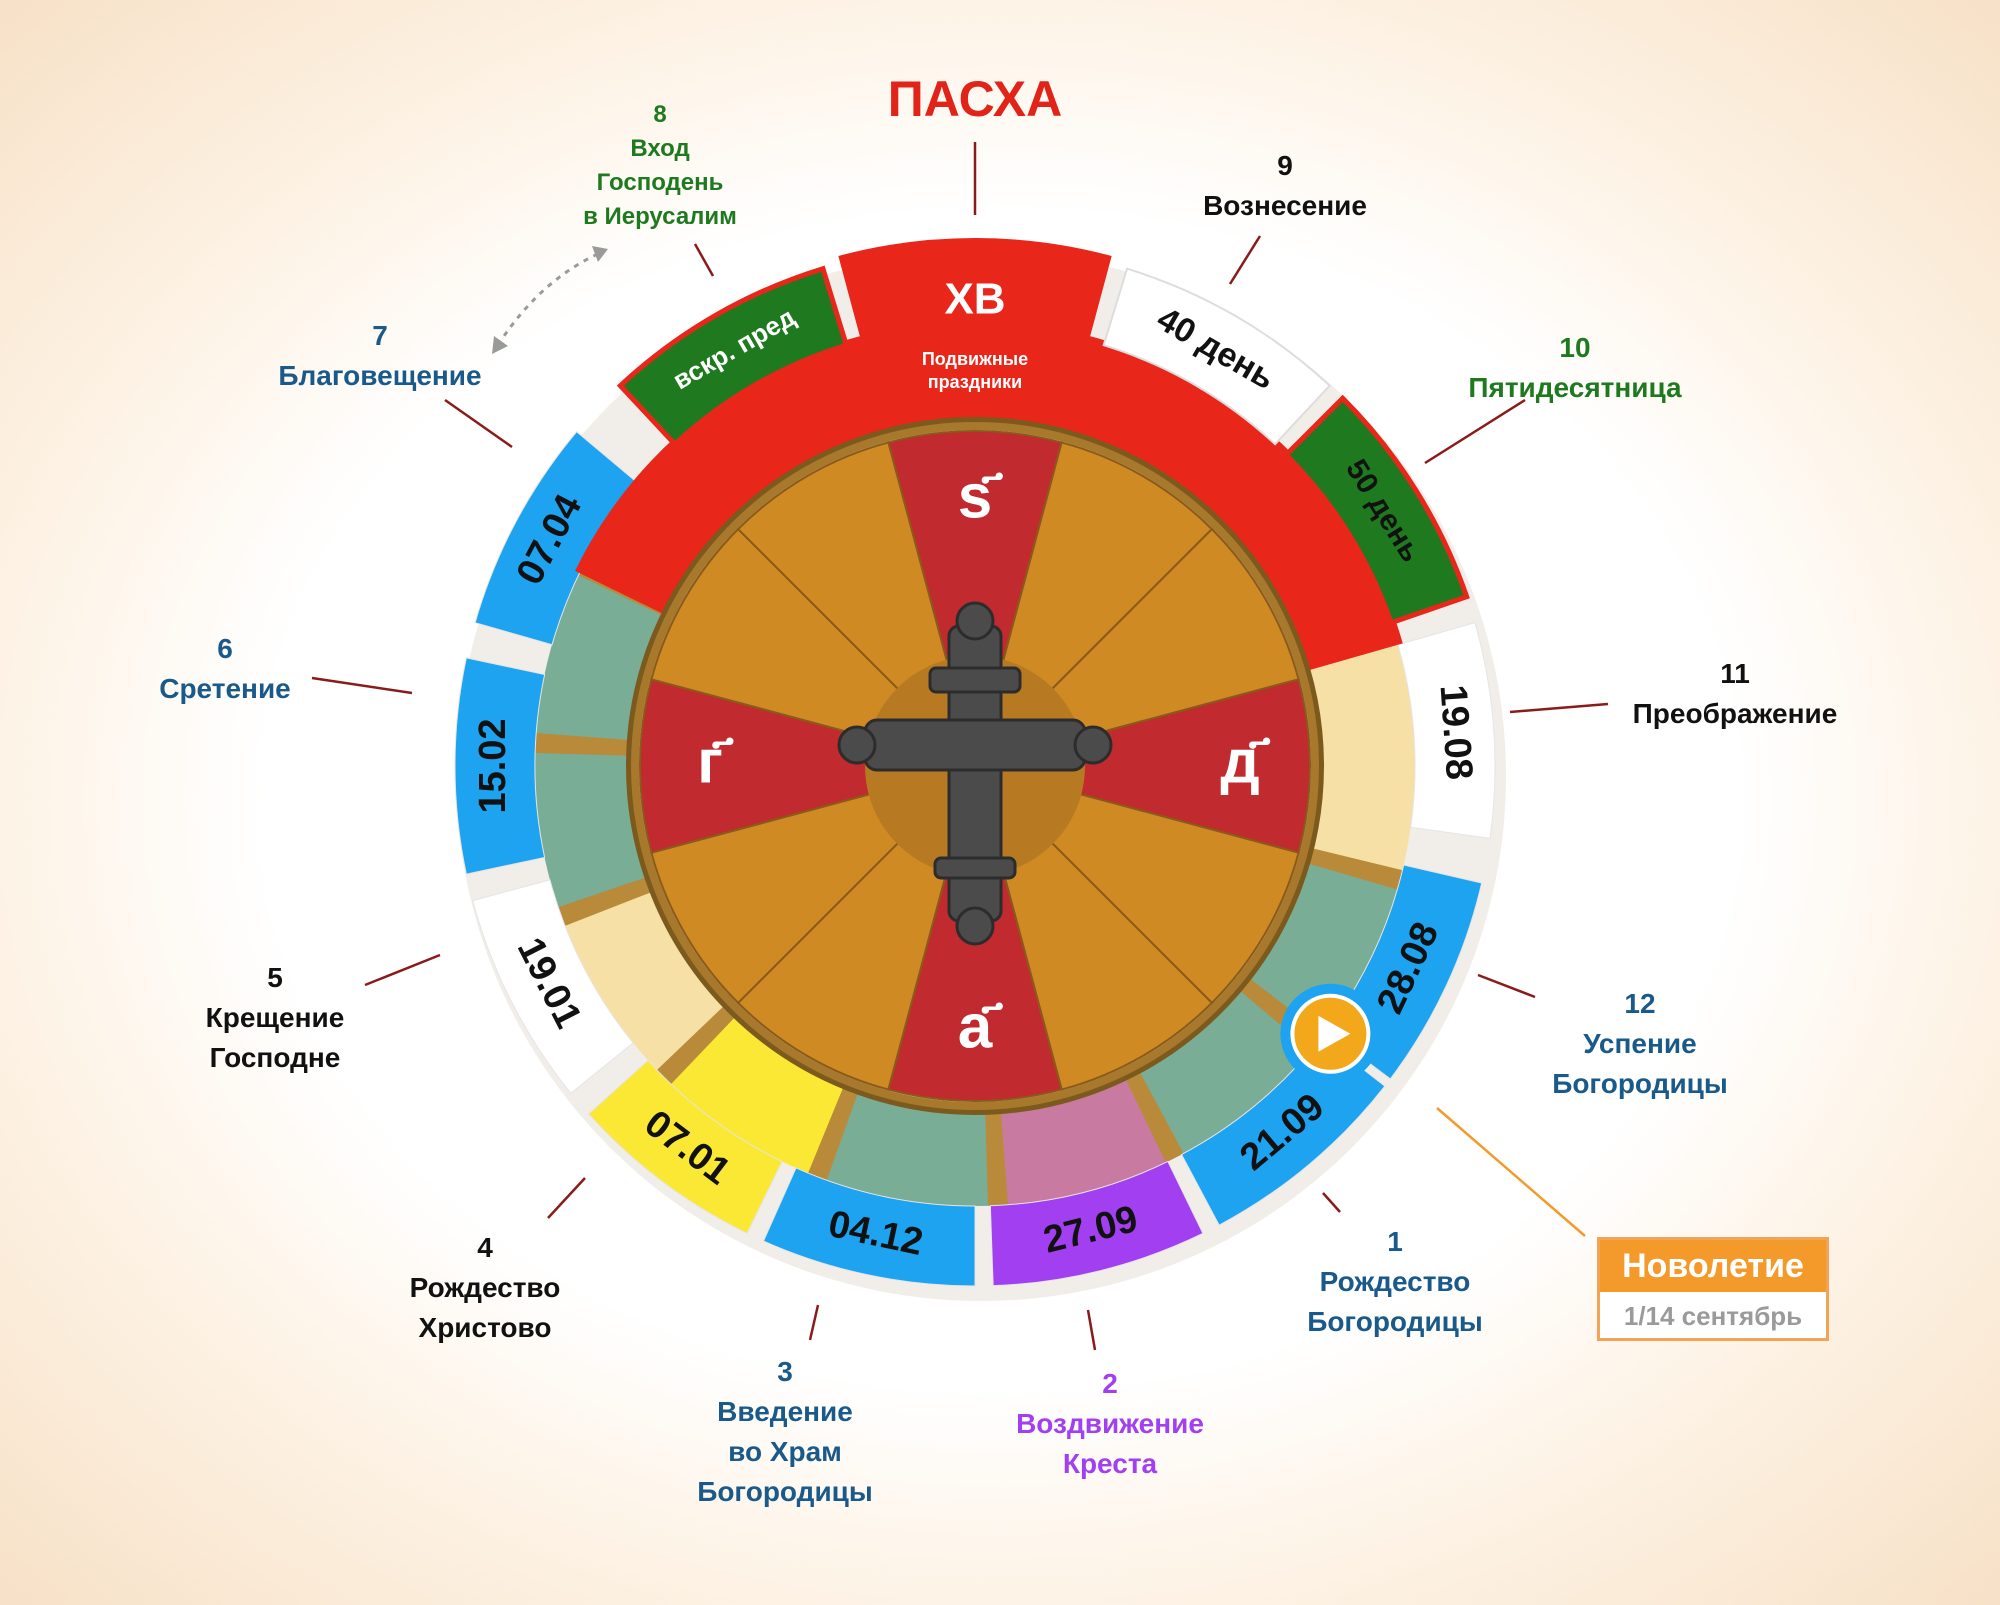 Image resolution: width=2000 pixels, height=1605 pixels. I want to click on feast-label-10: 10 Пятидесятница, so click(1575, 368).